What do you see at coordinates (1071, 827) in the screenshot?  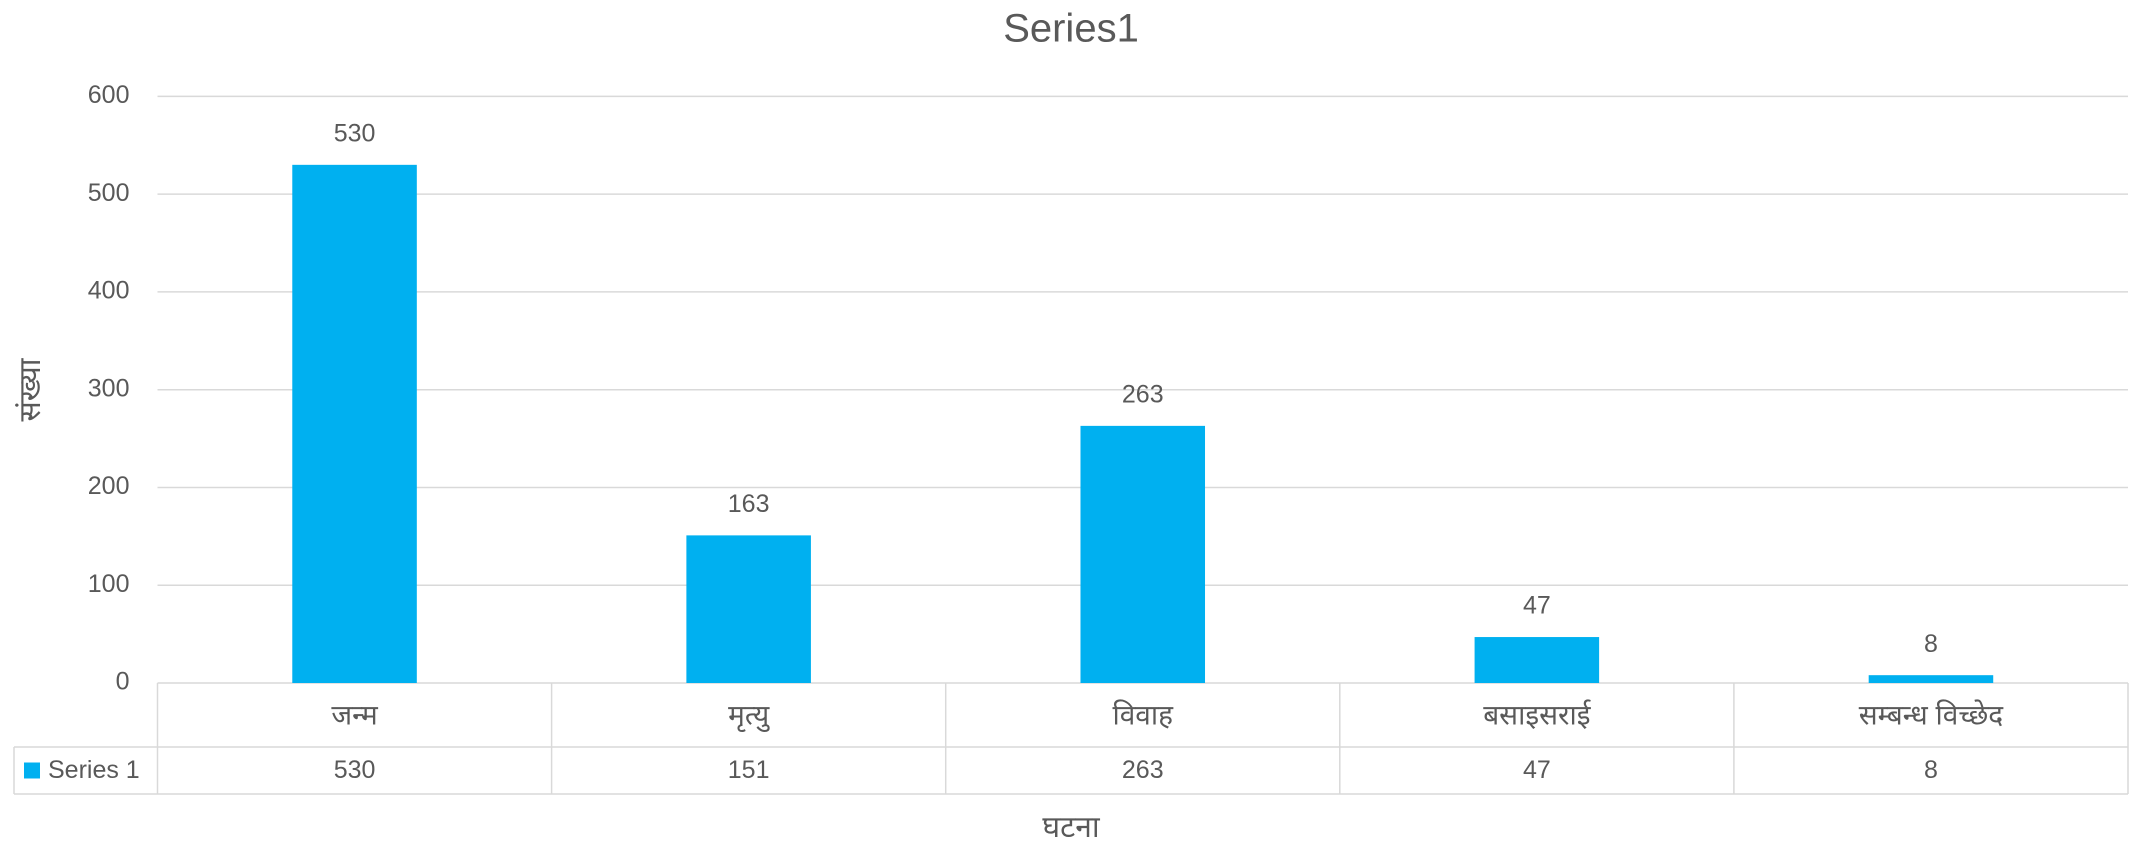 I see `x-axis-title: घटना` at bounding box center [1071, 827].